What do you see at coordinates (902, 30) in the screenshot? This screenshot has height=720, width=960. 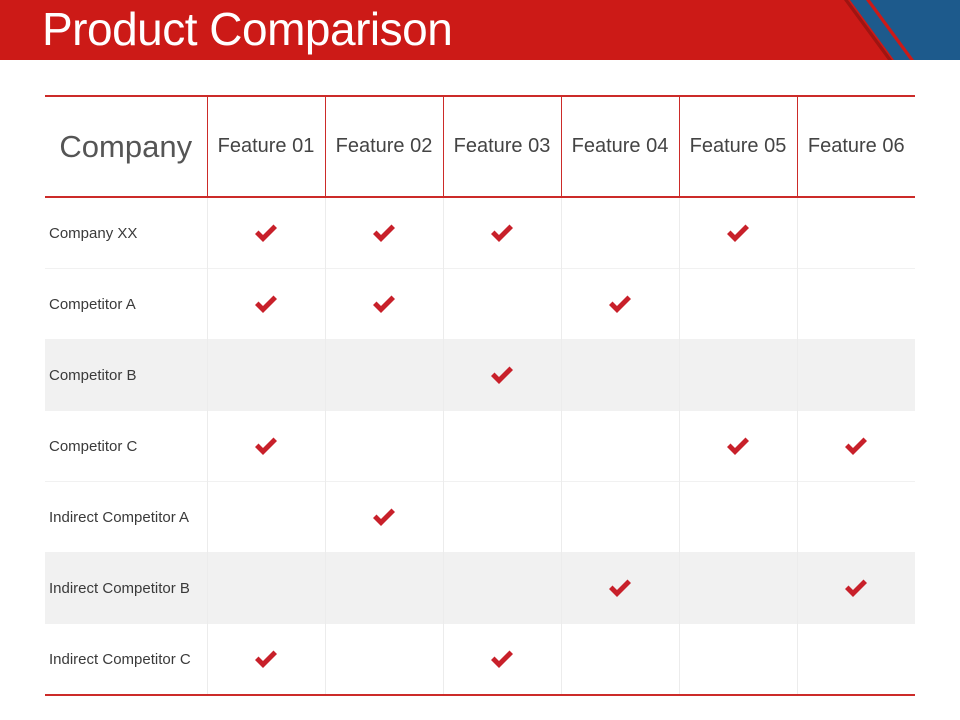 I see `corner-stripe-decoration` at bounding box center [902, 30].